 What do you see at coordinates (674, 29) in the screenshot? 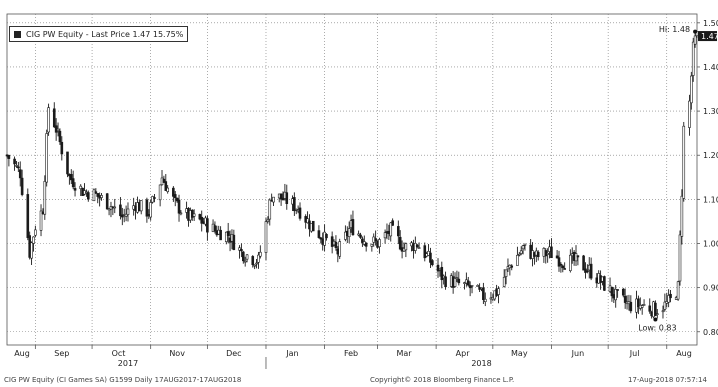
I see `high-label: Hi: 1.48` at bounding box center [674, 29].